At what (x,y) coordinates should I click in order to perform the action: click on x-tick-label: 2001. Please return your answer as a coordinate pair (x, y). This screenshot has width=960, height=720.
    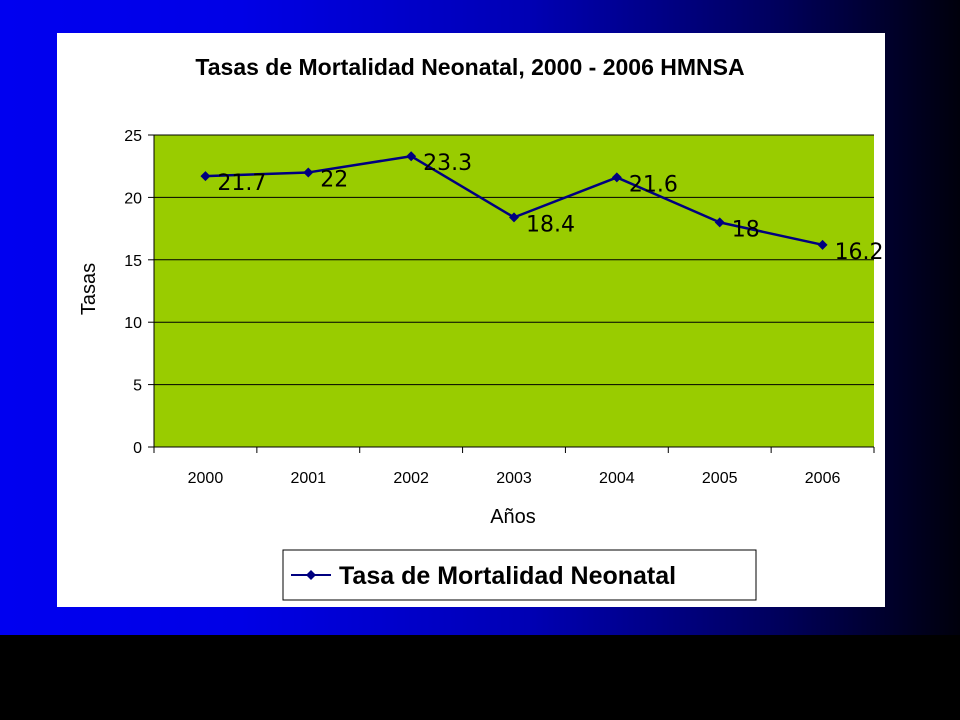
    Looking at the image, I should click on (308, 478).